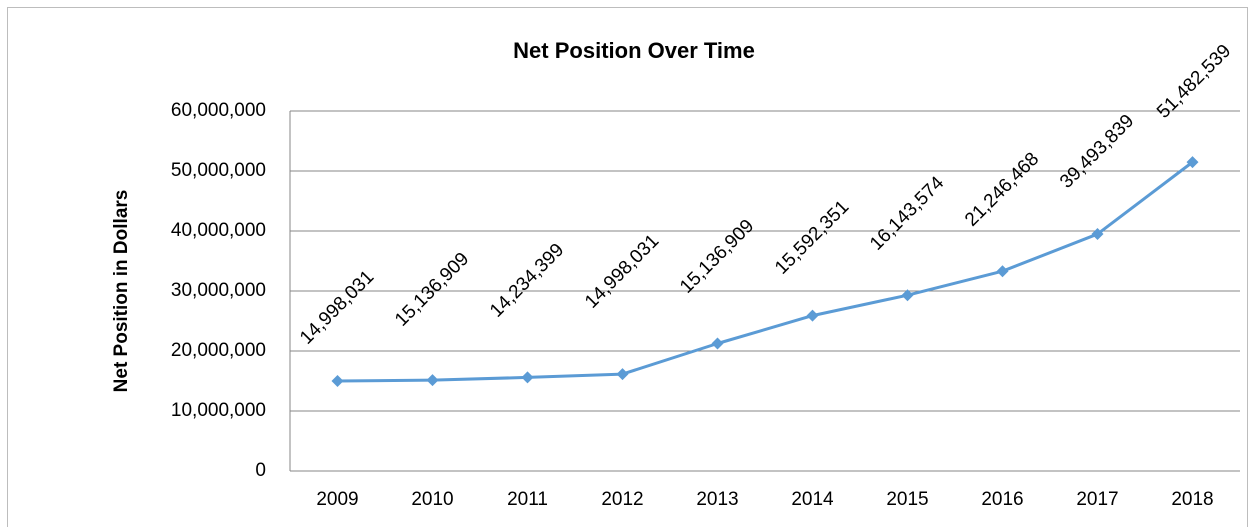 This screenshot has height=527, width=1248. What do you see at coordinates (218, 410) in the screenshot?
I see `y-tick-label: 10,000,000` at bounding box center [218, 410].